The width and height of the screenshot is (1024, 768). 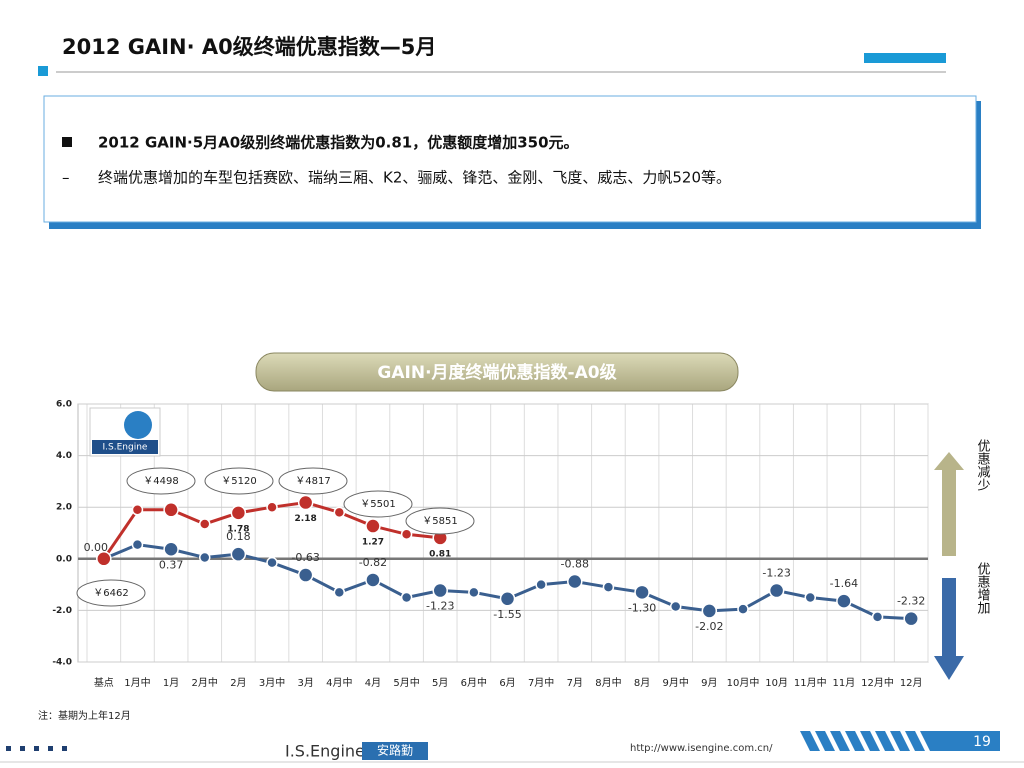 I want to click on x-tick-label: 1月, so click(x=171, y=683).